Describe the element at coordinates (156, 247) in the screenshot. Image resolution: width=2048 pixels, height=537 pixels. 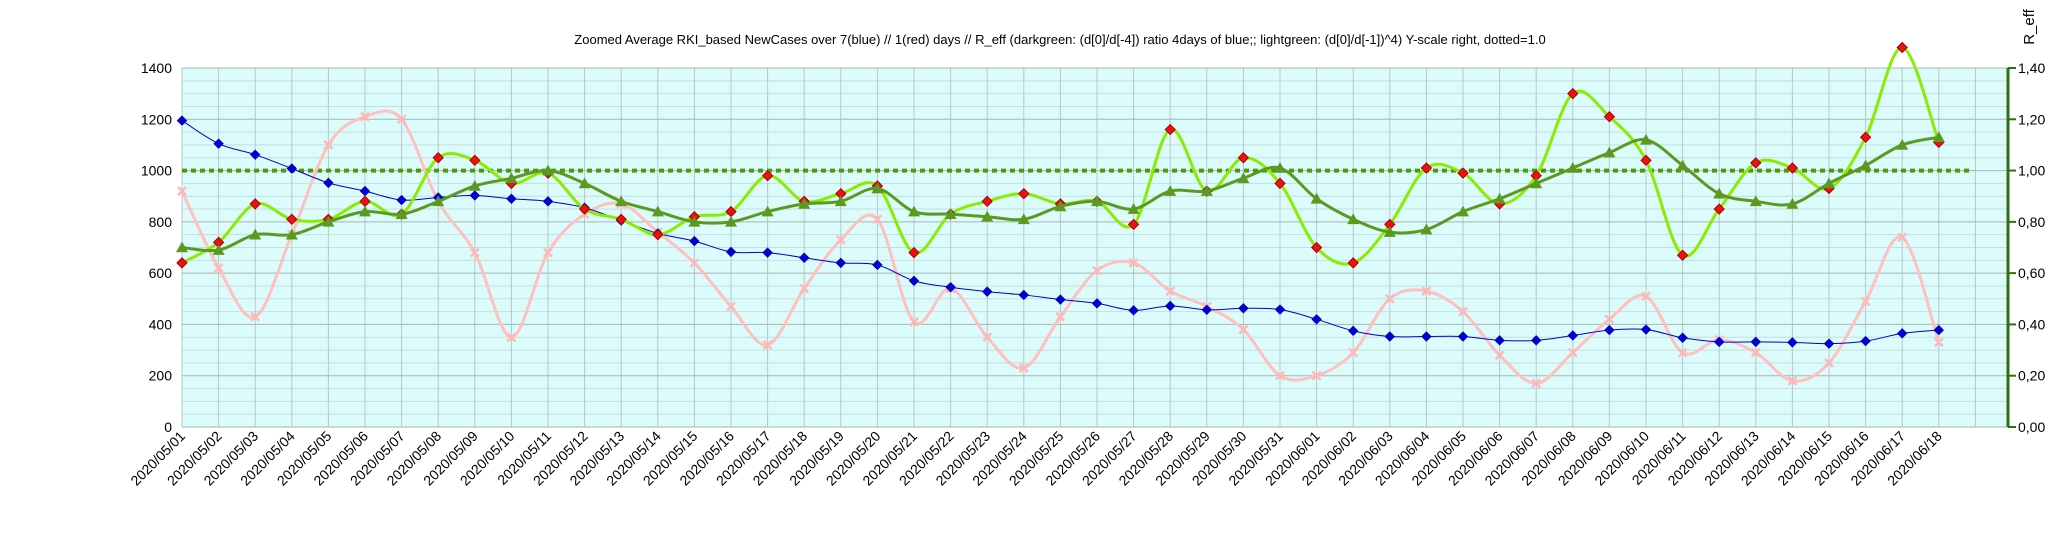
I see `left-axis-ticks: 0 200 400 600 800 1000 1200 1400` at that location.